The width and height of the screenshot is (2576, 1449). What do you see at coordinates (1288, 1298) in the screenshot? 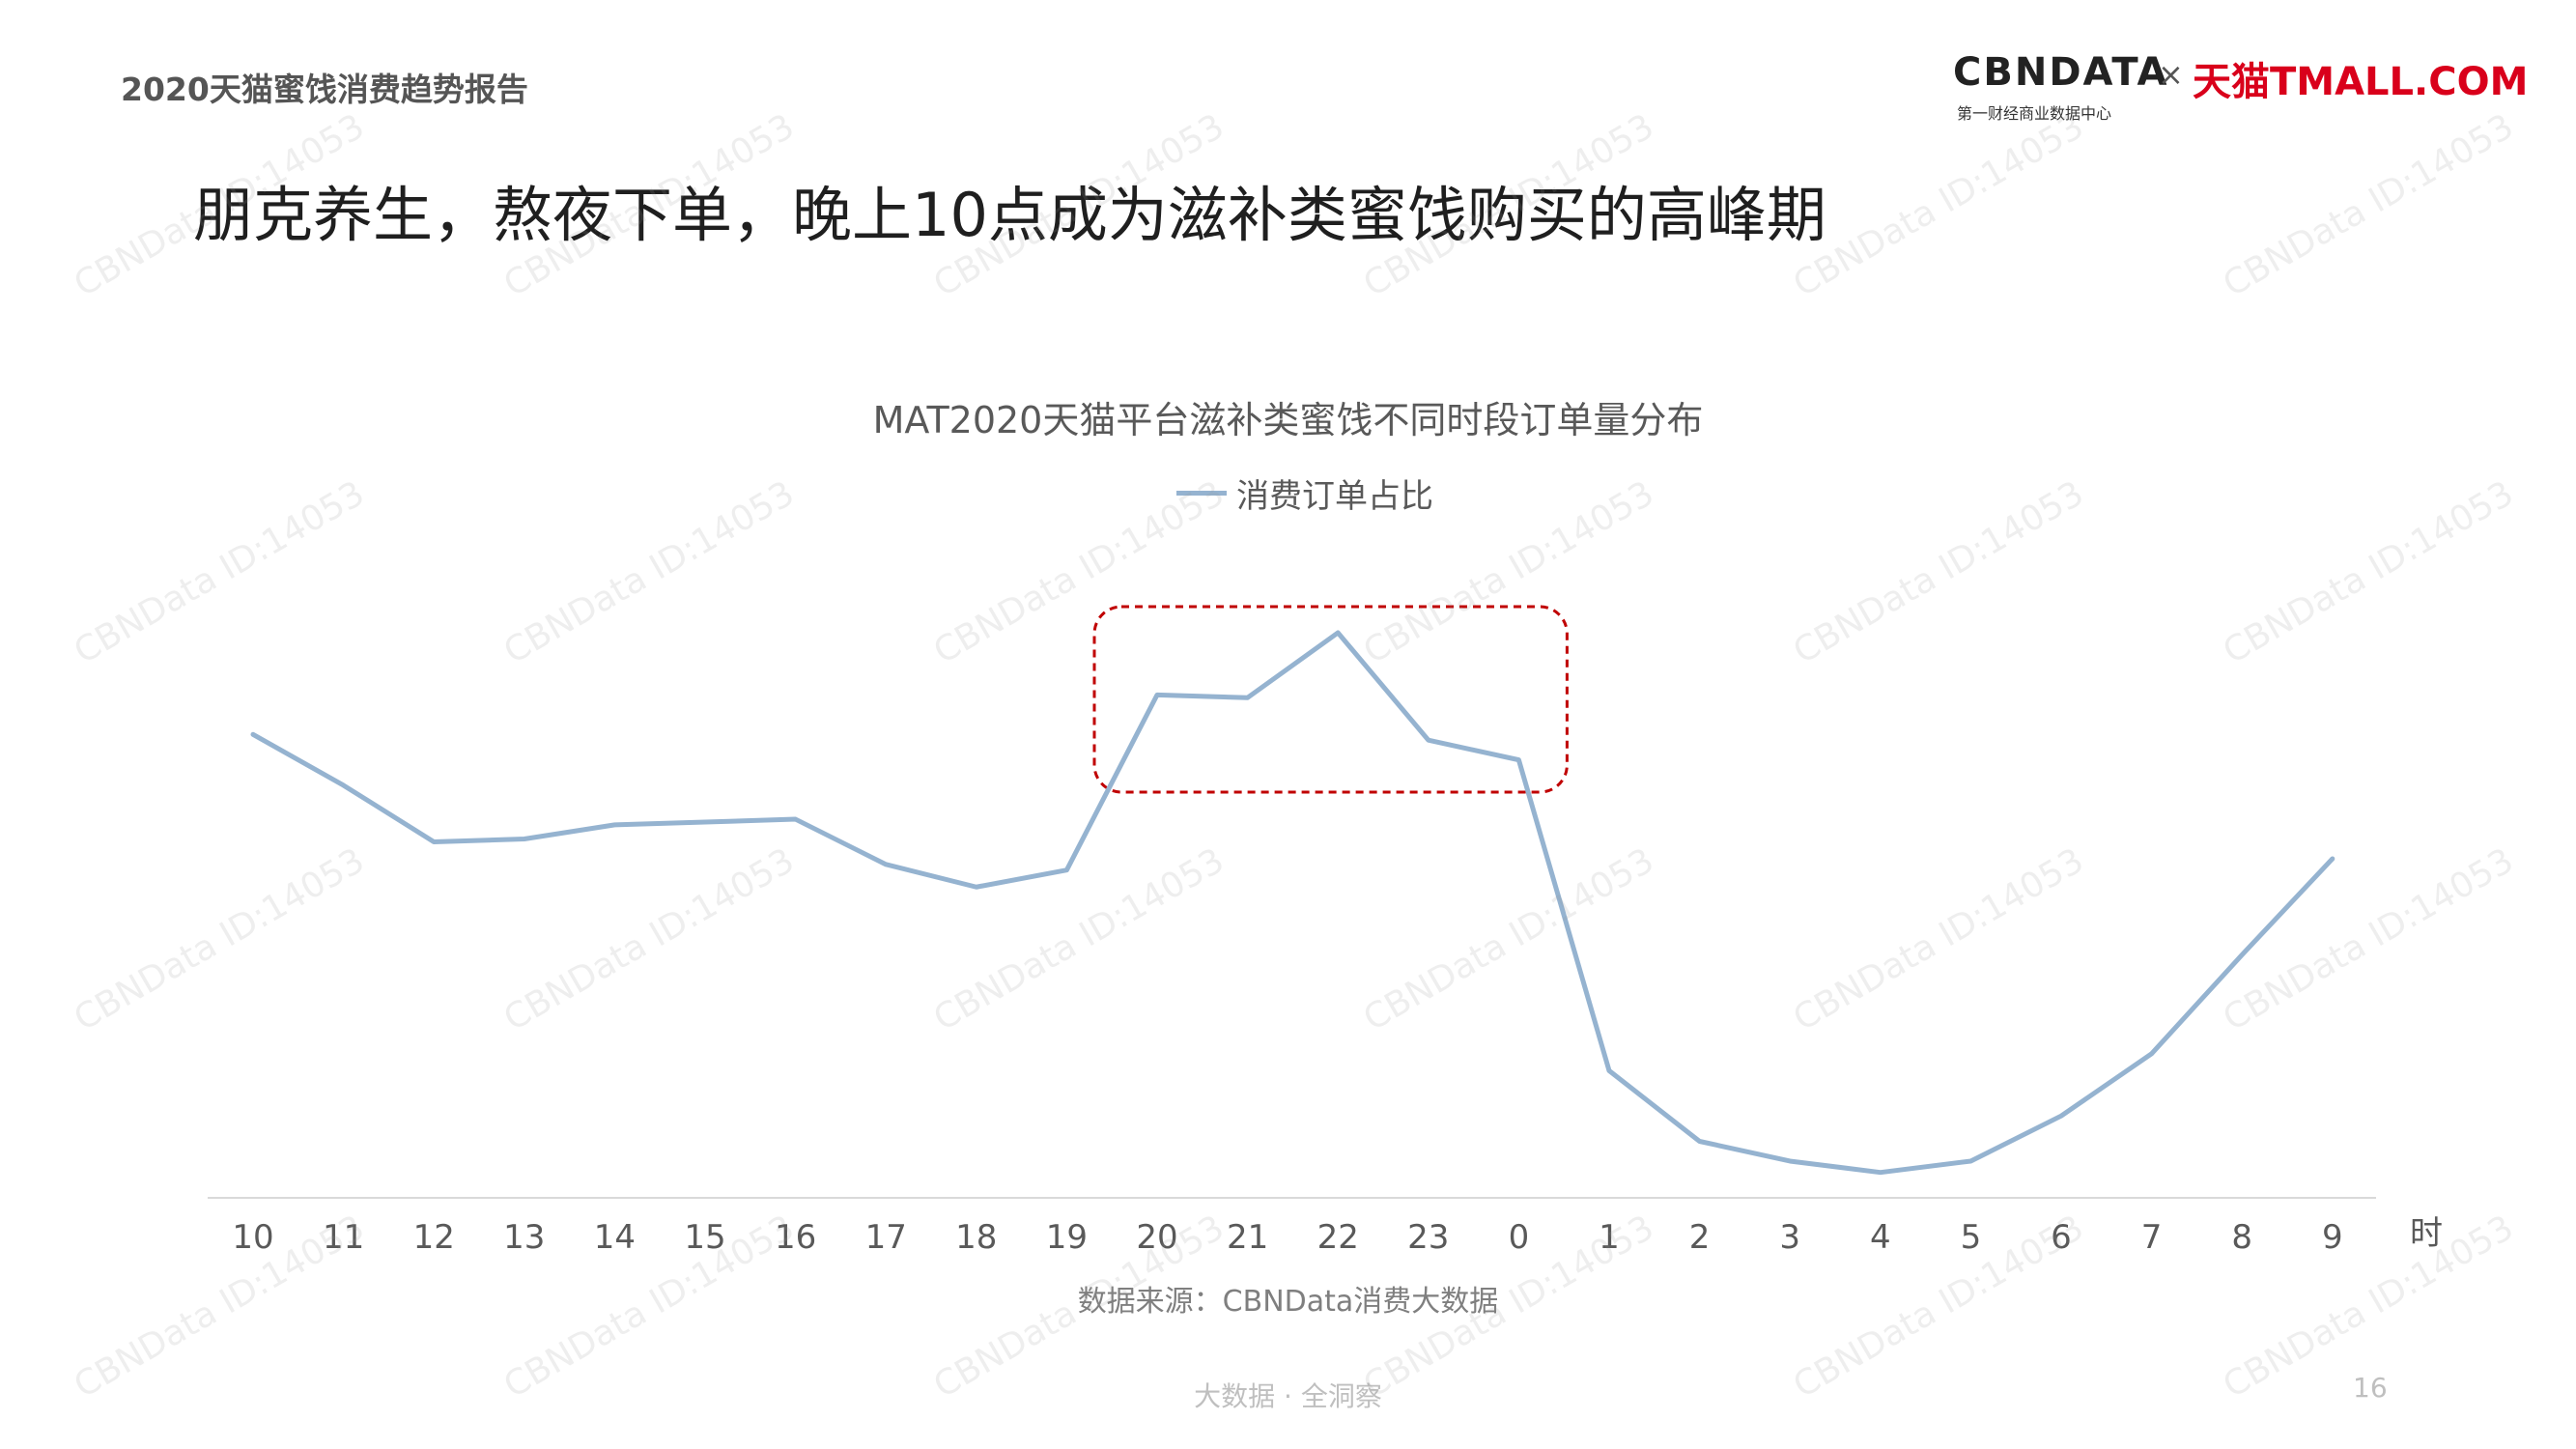
I see `data-source: 数据来源：CBNData消费大数据` at bounding box center [1288, 1298].